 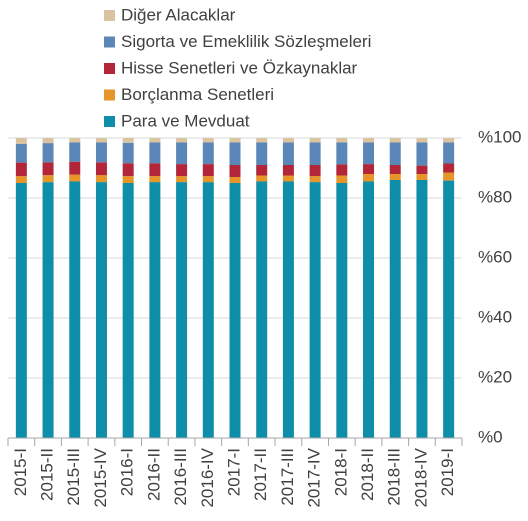 What do you see at coordinates (185, 120) in the screenshot?
I see `legend-label: Para ve Mevduat` at bounding box center [185, 120].